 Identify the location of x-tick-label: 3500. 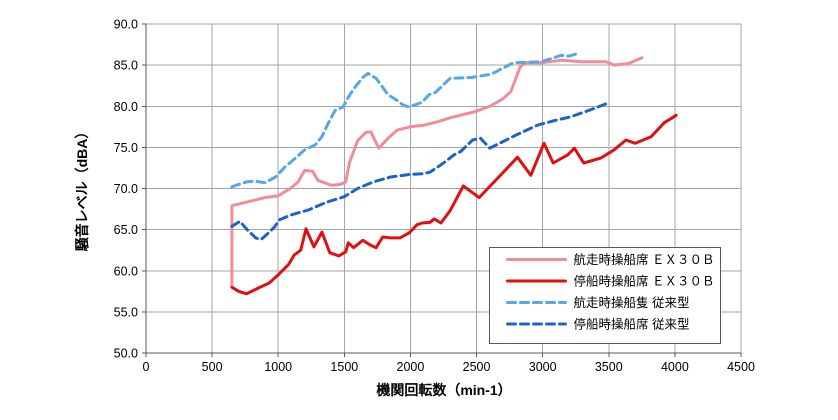
(609, 367).